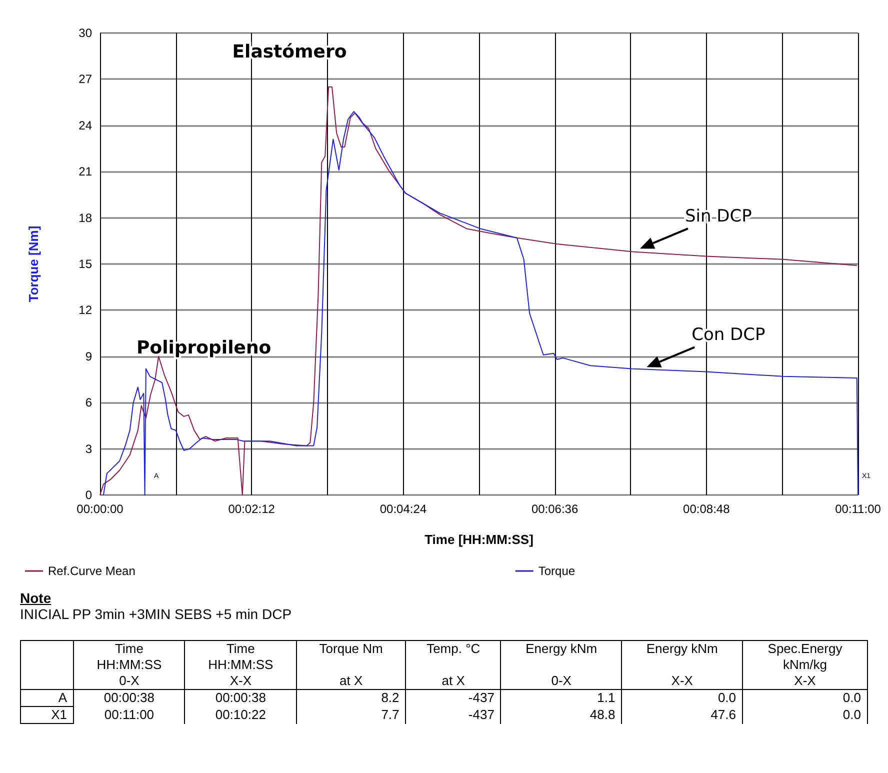  Describe the element at coordinates (453, 664) in the screenshot. I see `category-label: Temp. °C at X` at that location.